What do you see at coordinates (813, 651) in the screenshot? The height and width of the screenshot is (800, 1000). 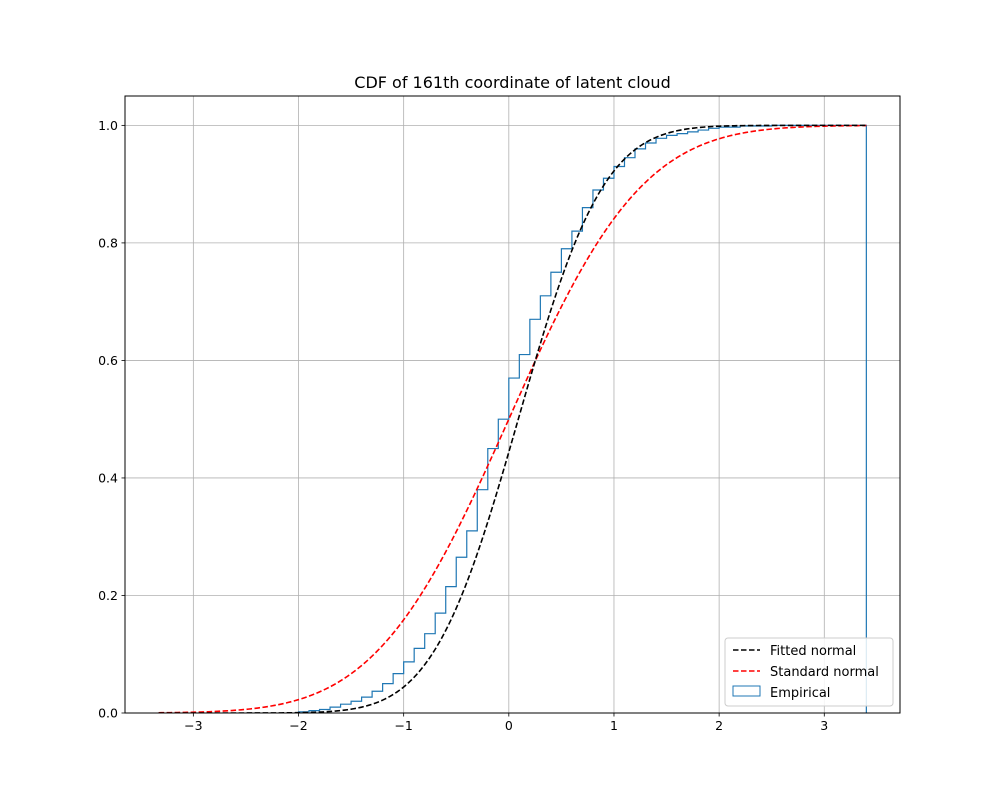 I see `legend-label-fitted-normal: Fitted normal` at bounding box center [813, 651].